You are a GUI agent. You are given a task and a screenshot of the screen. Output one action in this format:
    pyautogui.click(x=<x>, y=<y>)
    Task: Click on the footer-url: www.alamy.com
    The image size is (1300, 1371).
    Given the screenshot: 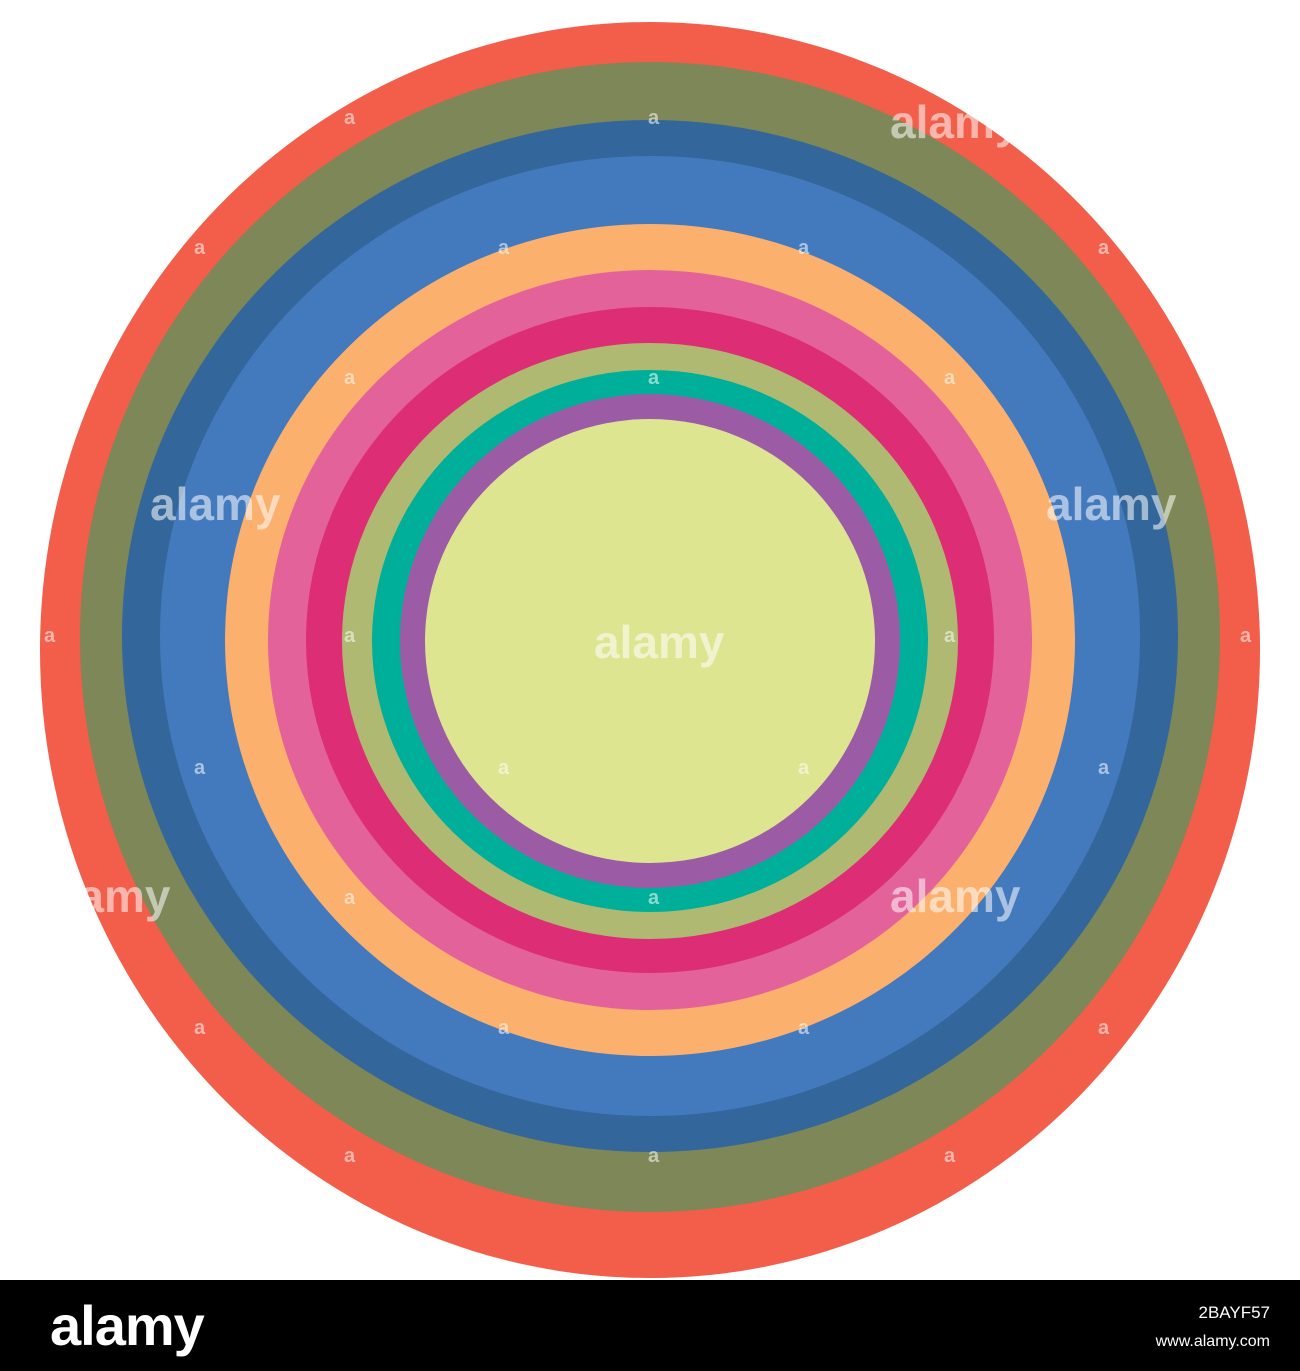 What is the action you would take?
    pyautogui.click(x=1212, y=1341)
    